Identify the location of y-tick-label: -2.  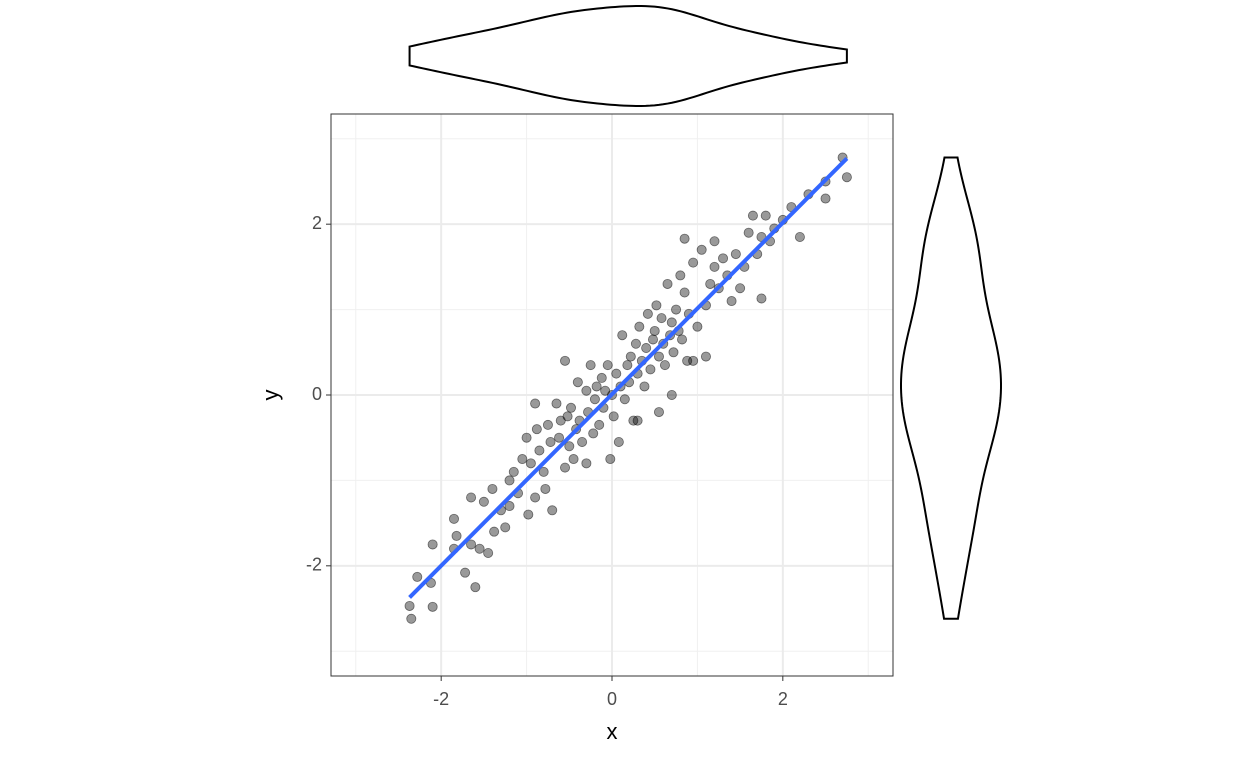
(314, 565).